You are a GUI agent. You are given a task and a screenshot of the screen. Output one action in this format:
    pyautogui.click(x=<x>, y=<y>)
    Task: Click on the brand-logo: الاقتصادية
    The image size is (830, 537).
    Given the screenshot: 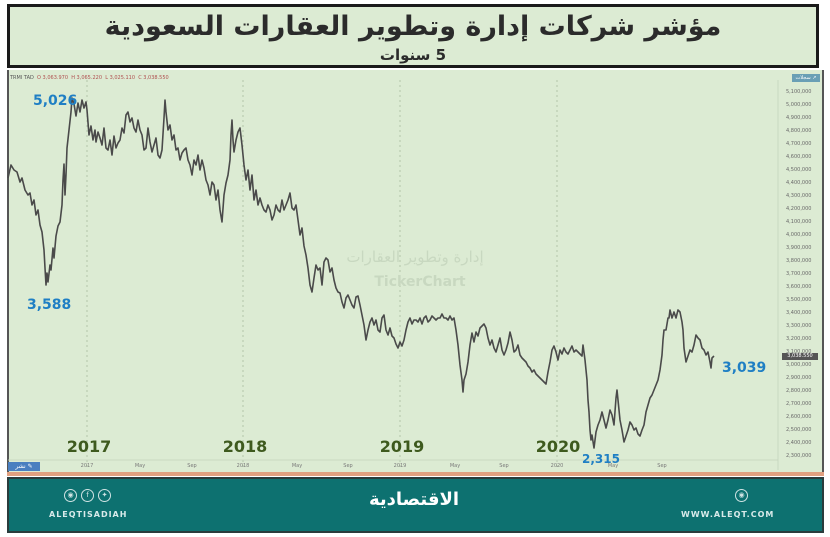 What is the action you would take?
    pyautogui.click(x=414, y=499)
    